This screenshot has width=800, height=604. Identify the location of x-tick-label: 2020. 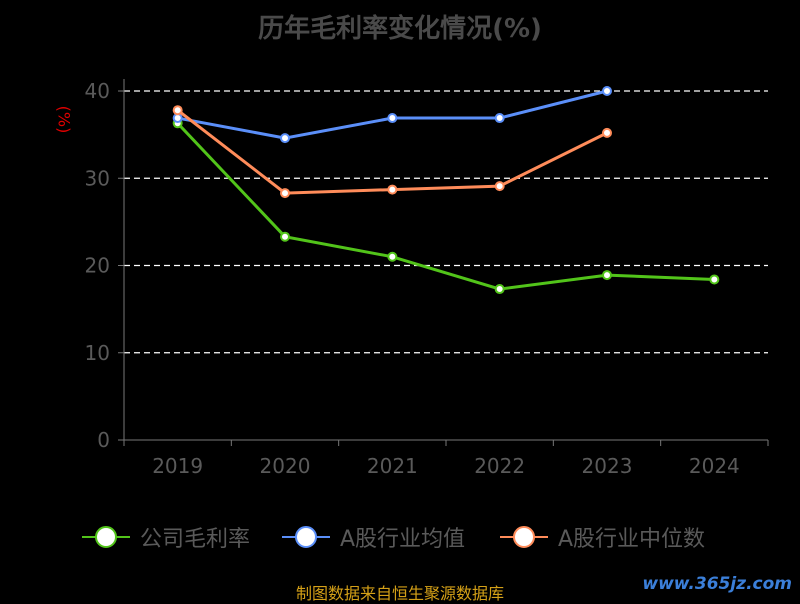
(285, 466).